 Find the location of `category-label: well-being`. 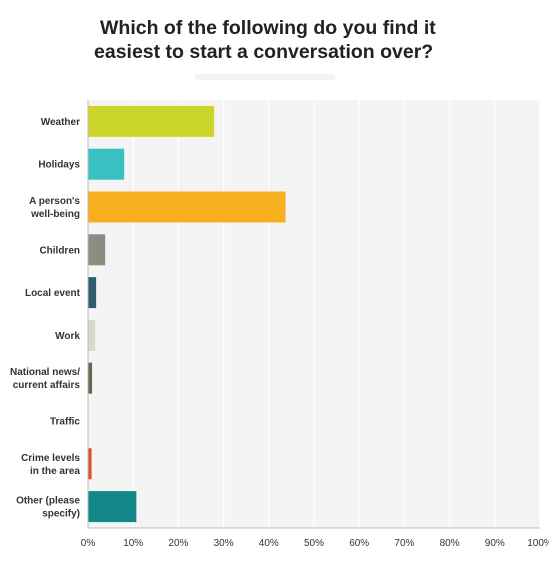

category-label: well-being is located at coordinates (55, 214).